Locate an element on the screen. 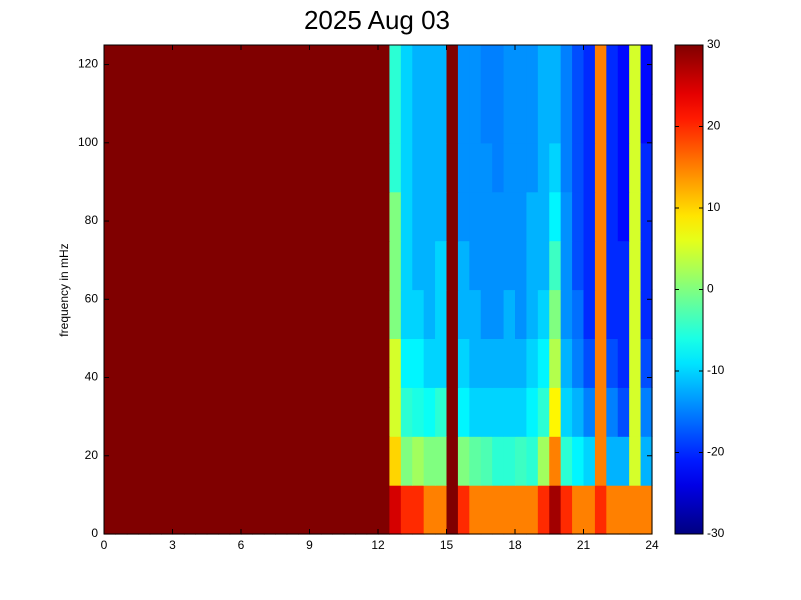  y-tick-label: 0 is located at coordinates (94, 533).